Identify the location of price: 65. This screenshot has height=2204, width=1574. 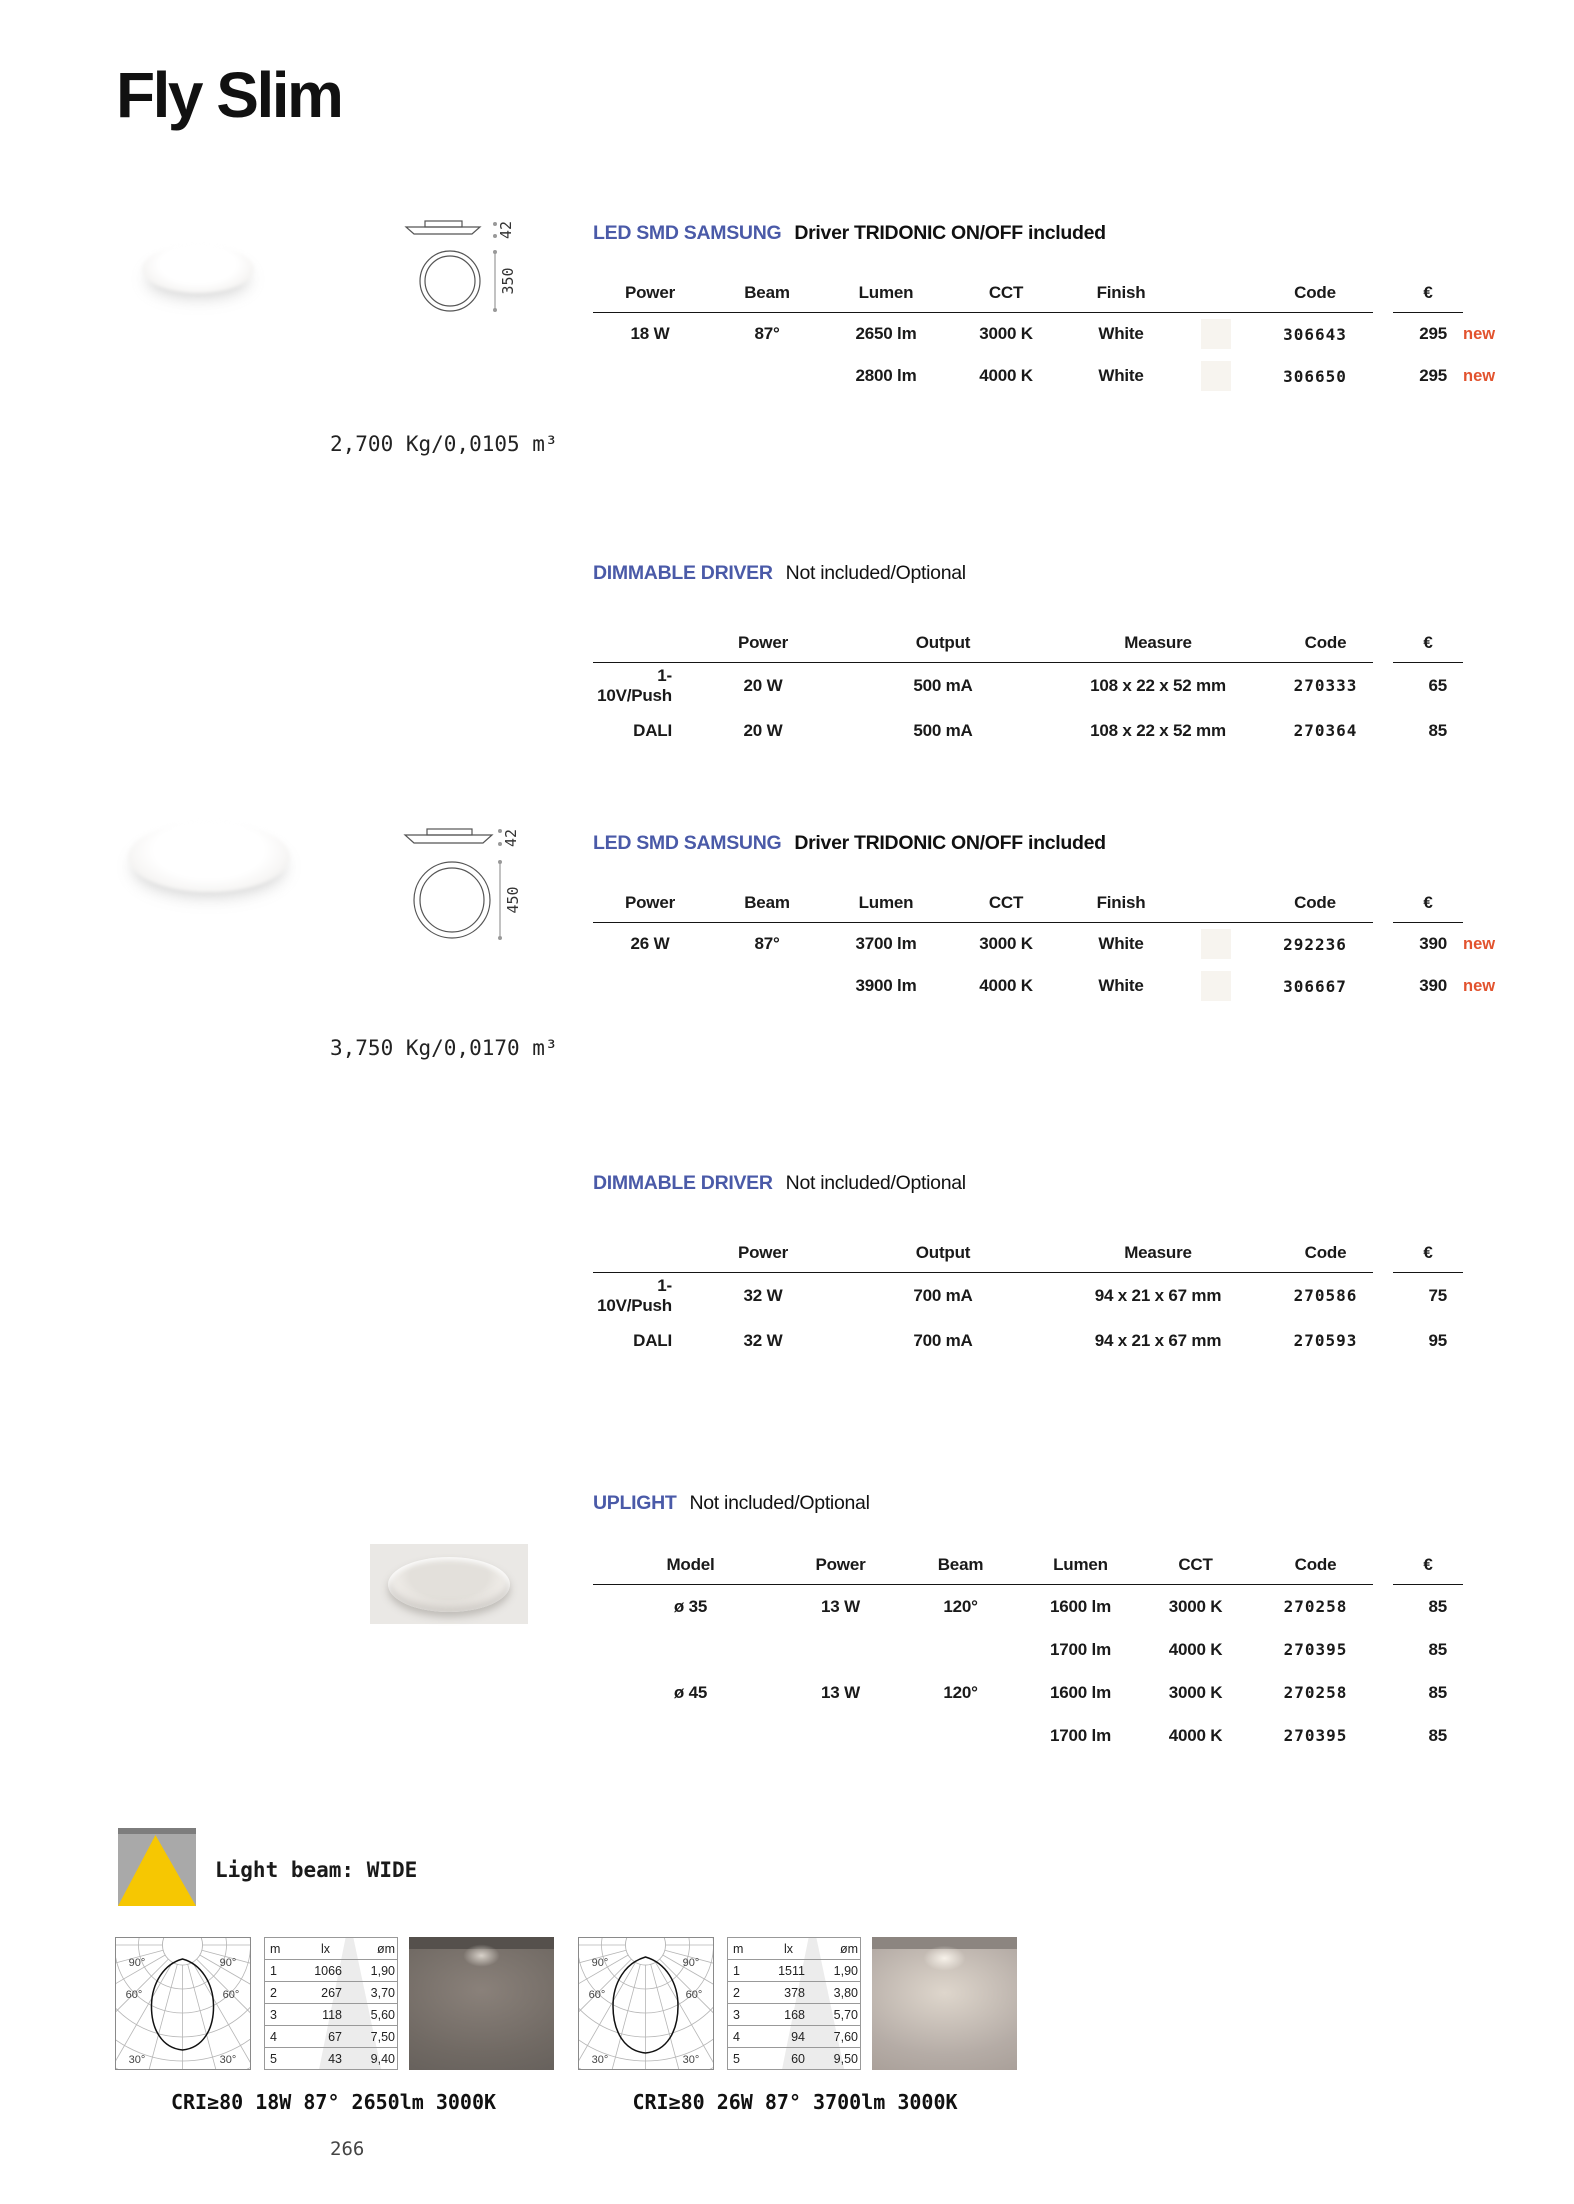
(1437, 685).